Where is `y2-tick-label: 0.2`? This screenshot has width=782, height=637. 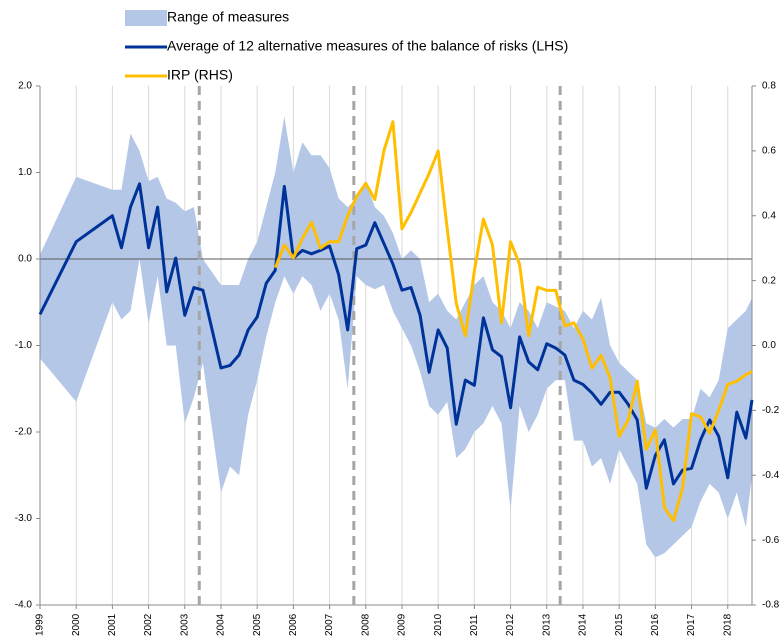 y2-tick-label: 0.2 is located at coordinates (769, 280).